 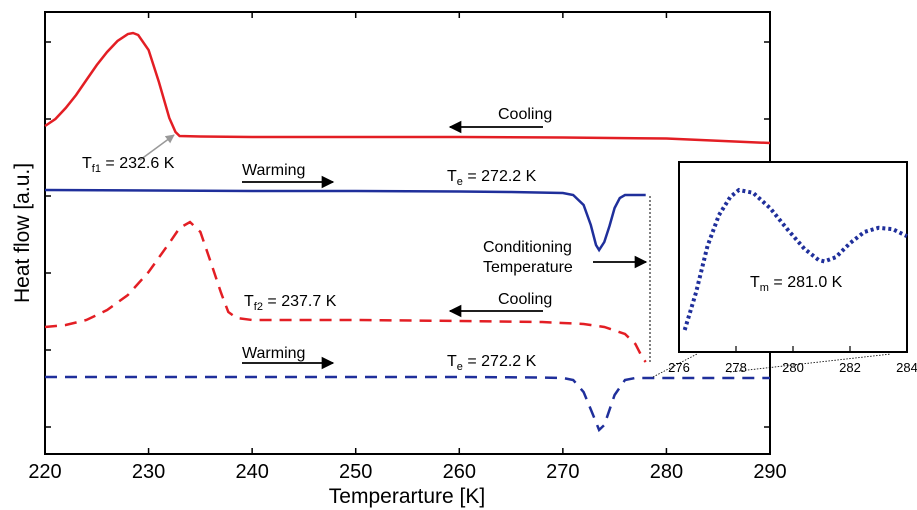 What do you see at coordinates (128, 165) in the screenshot?
I see `tf1-label: Tf1 = 232.6 K` at bounding box center [128, 165].